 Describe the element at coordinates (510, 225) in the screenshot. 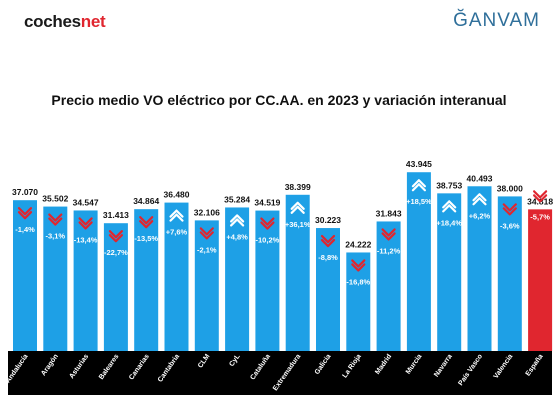

I see `variation-label: -3,6%` at that location.